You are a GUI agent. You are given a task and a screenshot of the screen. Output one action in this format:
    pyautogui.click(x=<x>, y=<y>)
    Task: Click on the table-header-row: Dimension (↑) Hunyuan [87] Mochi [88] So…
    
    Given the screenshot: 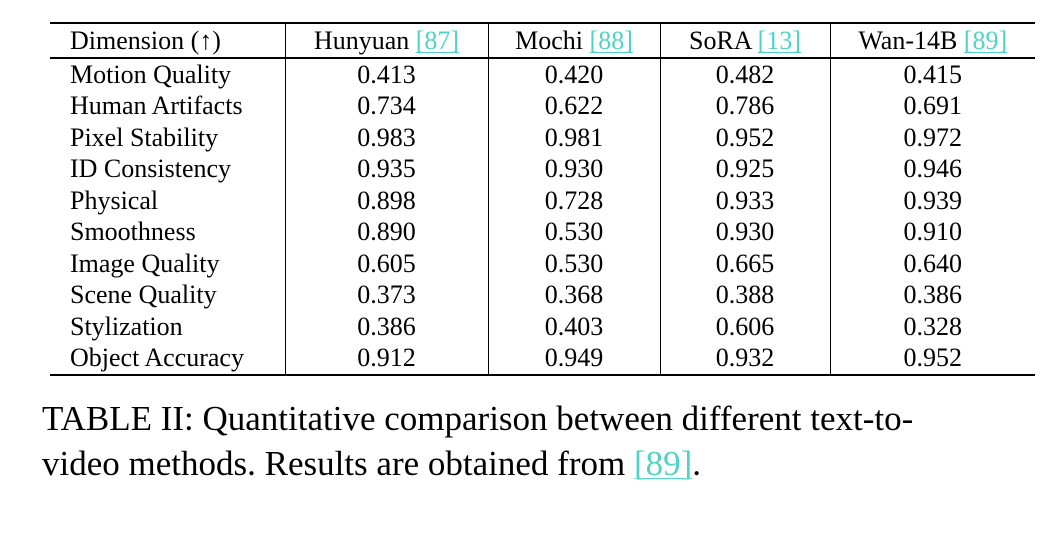 What is the action you would take?
    pyautogui.click(x=542, y=40)
    